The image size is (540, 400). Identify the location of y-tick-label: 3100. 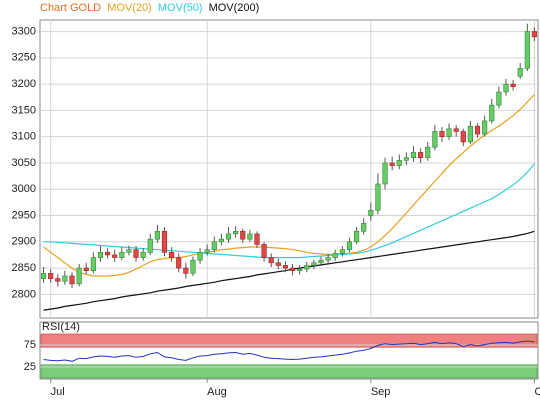
(24, 137).